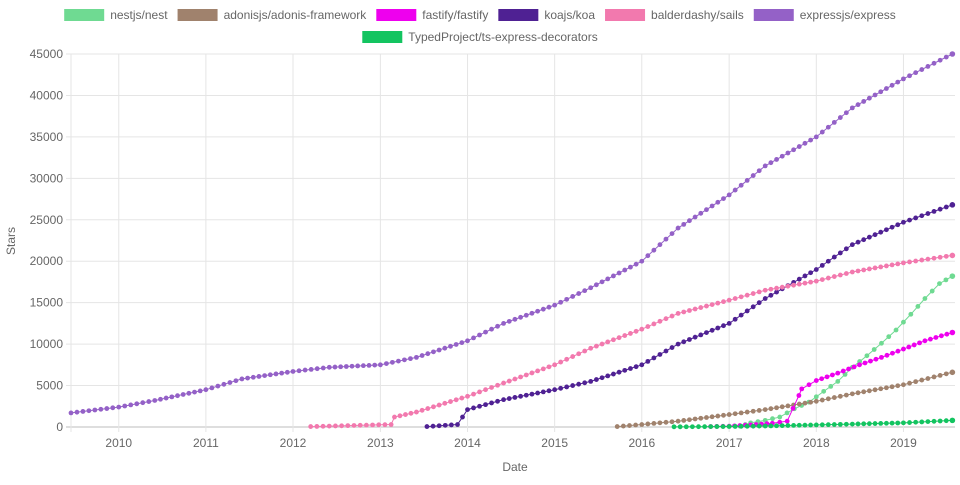  I want to click on y-tick-label: 45000, so click(47, 54).